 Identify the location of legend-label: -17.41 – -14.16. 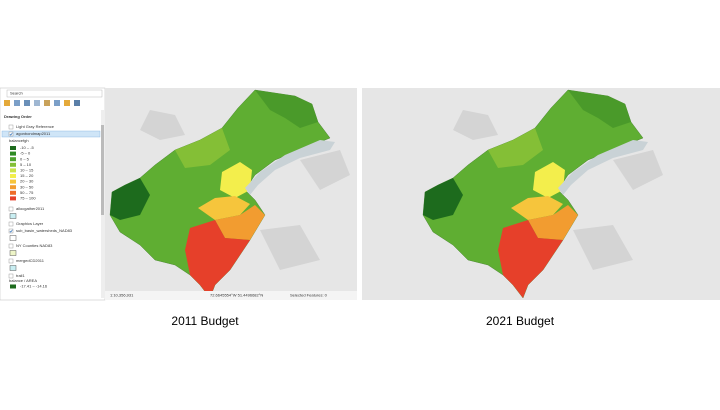
(34, 286).